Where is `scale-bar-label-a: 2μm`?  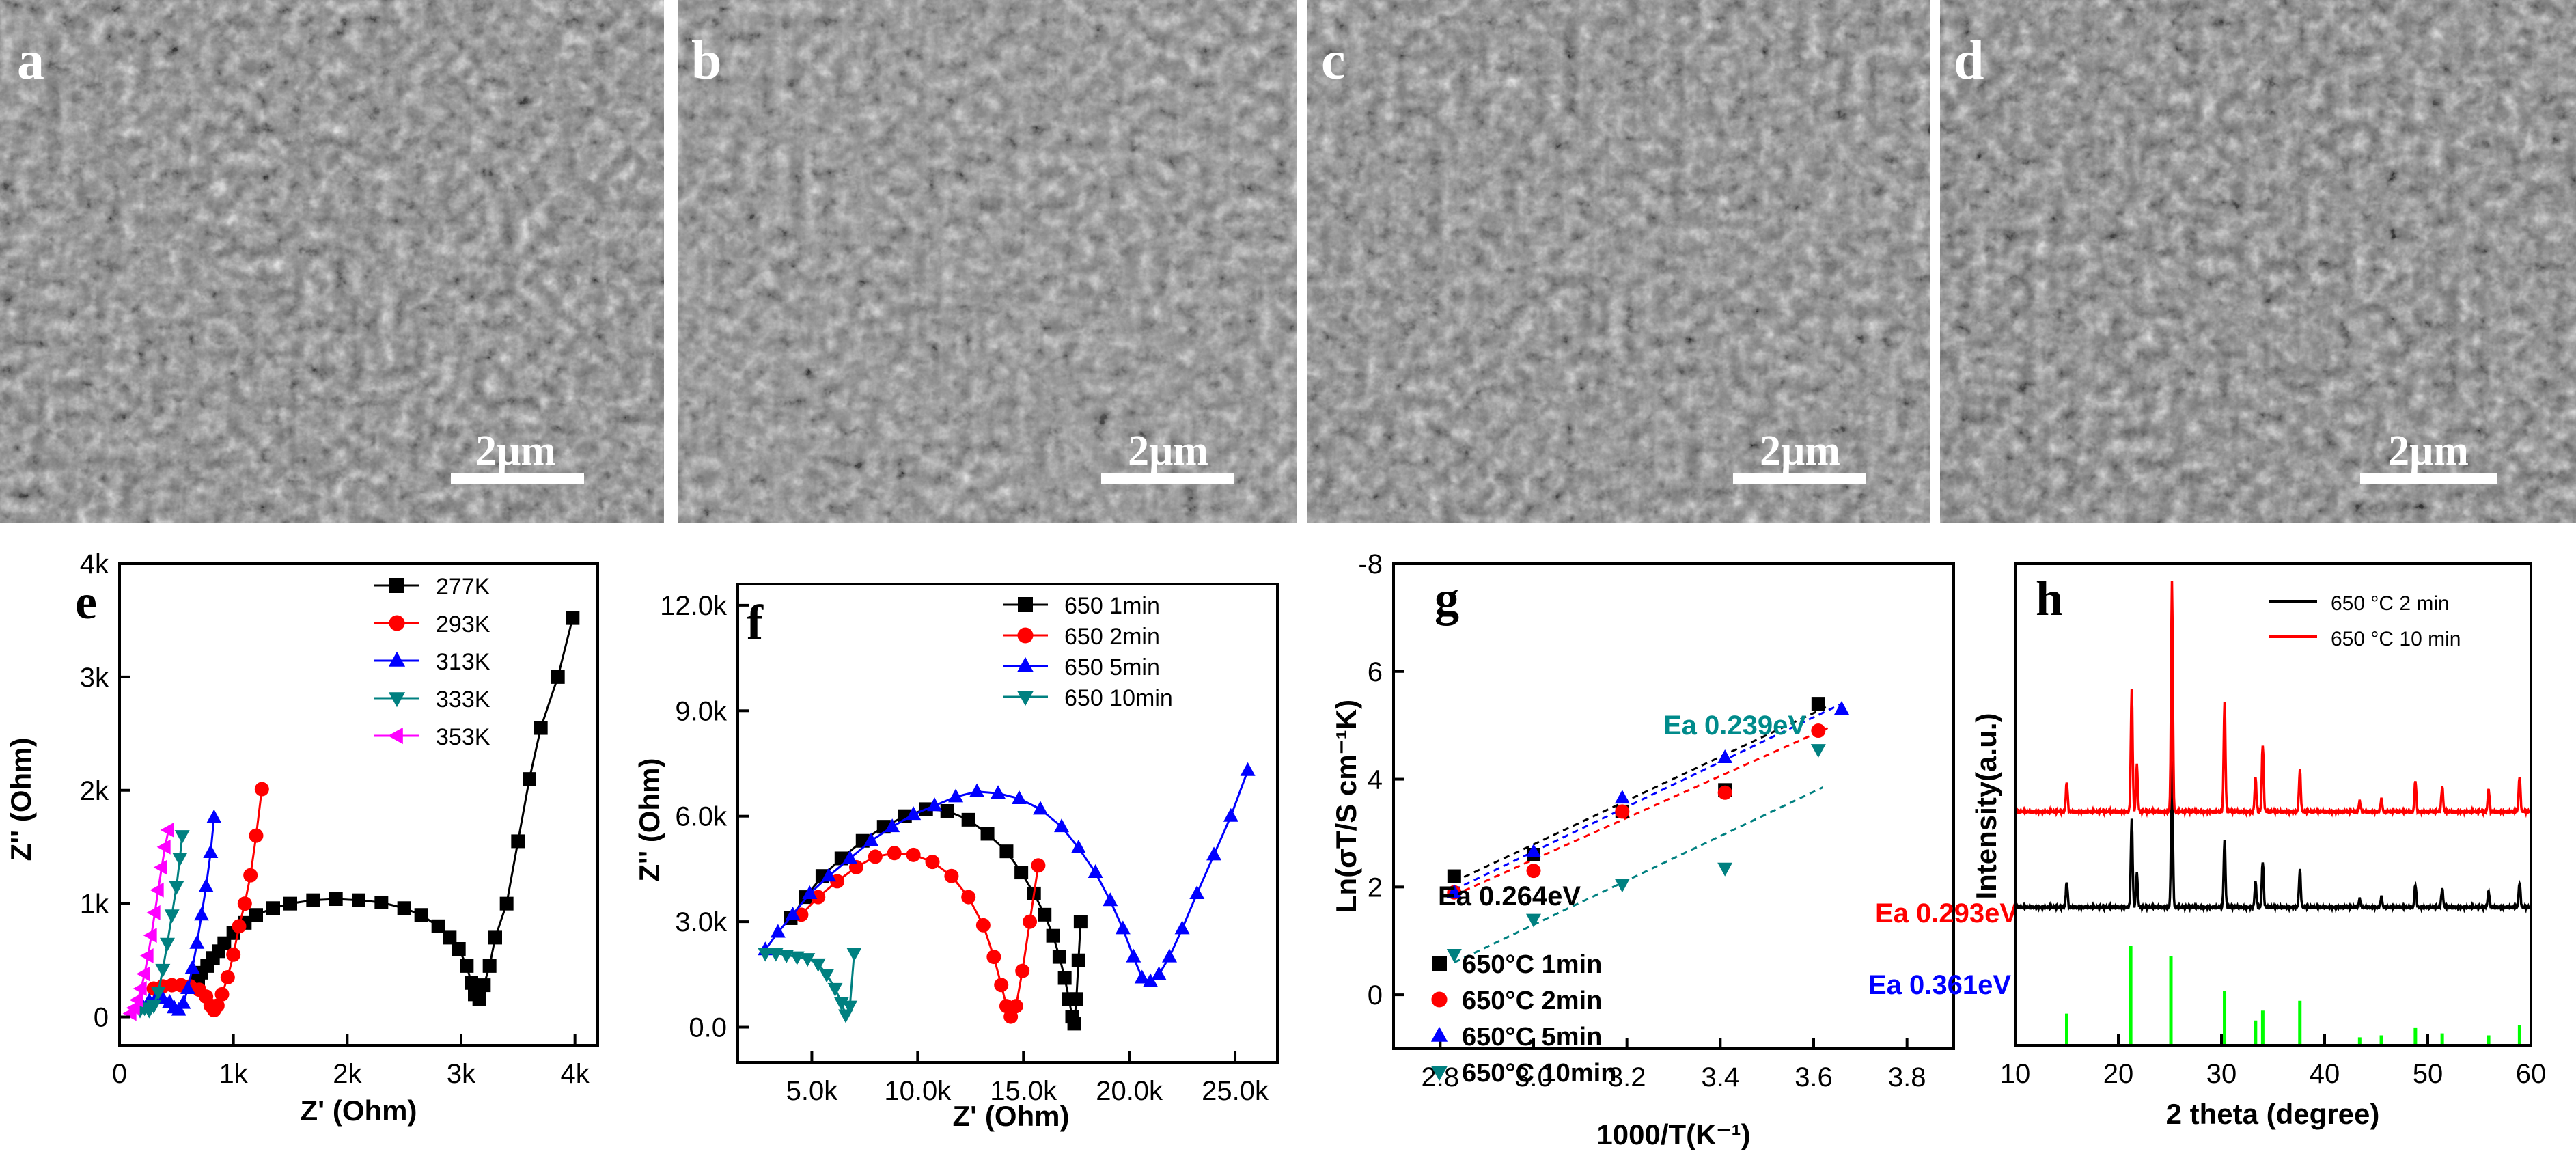 scale-bar-label-a: 2μm is located at coordinates (516, 451).